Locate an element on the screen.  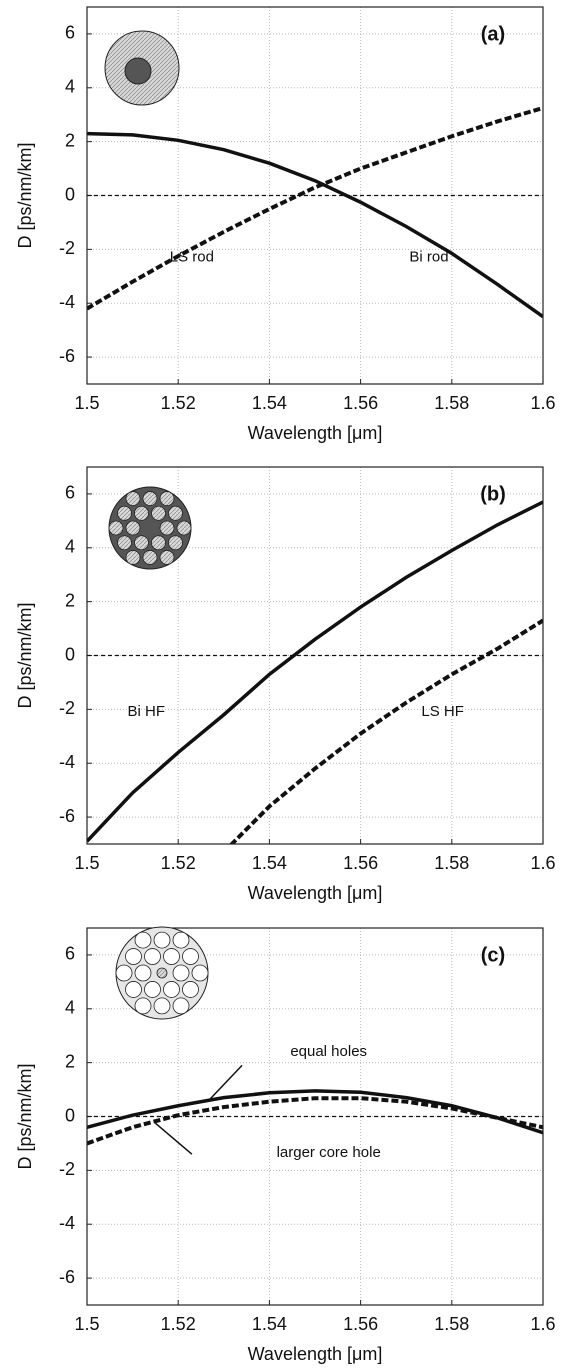
series-label: LS rod is located at coordinates (192, 256).